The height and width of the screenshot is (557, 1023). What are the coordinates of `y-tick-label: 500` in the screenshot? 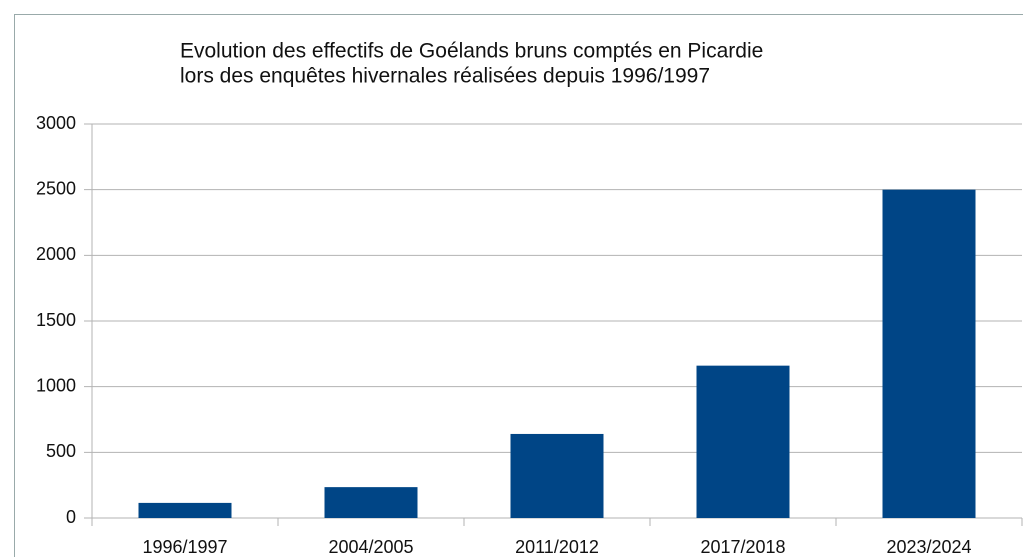 It's located at (61, 451).